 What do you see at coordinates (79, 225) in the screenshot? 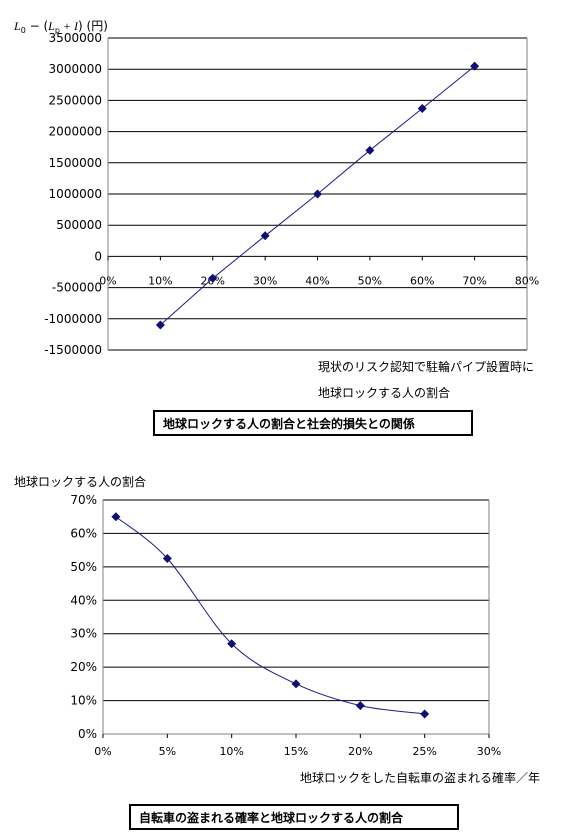
I see `y-tick-label: 500000` at bounding box center [79, 225].